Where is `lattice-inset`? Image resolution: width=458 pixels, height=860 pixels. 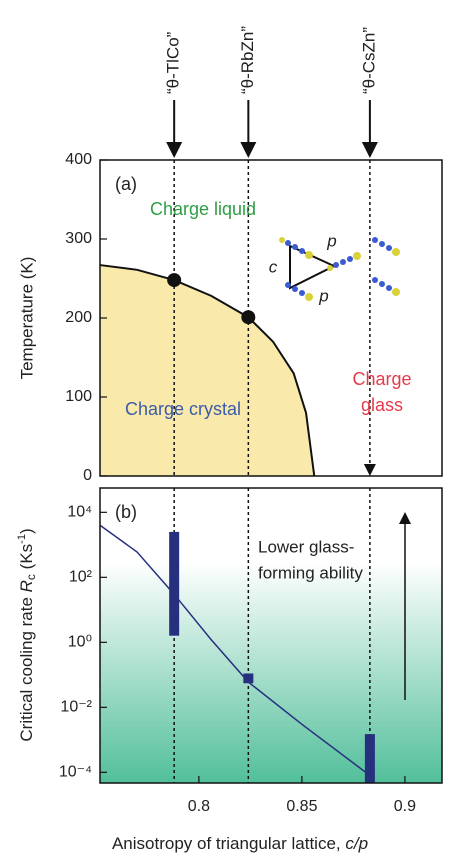 lattice-inset is located at coordinates (339, 269).